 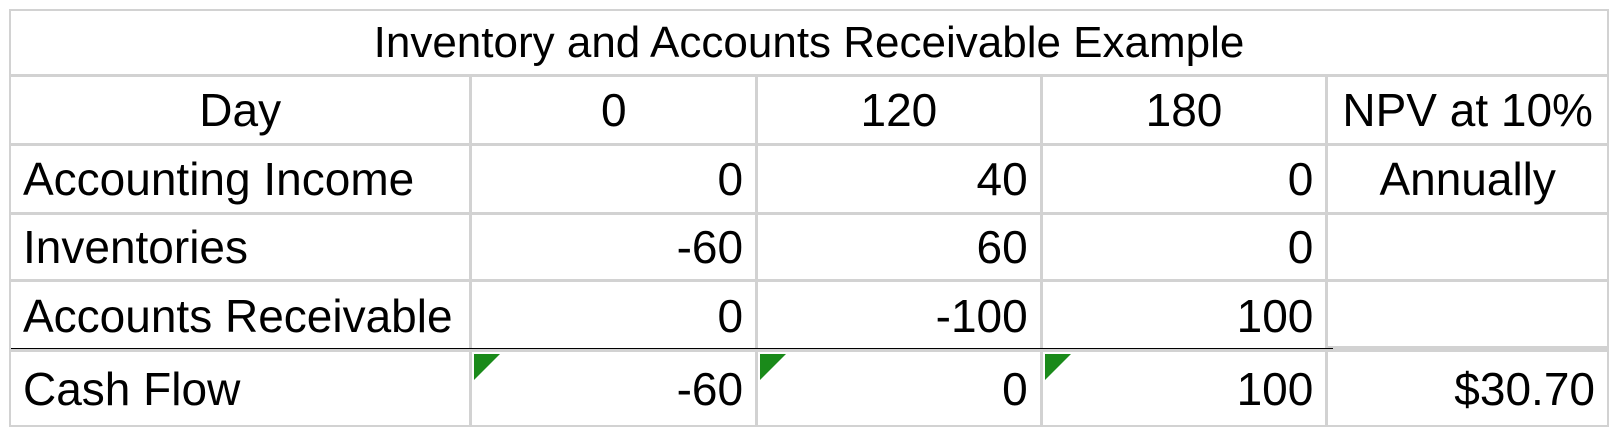 What do you see at coordinates (1002, 179) in the screenshot?
I see `cell-value: 40` at bounding box center [1002, 179].